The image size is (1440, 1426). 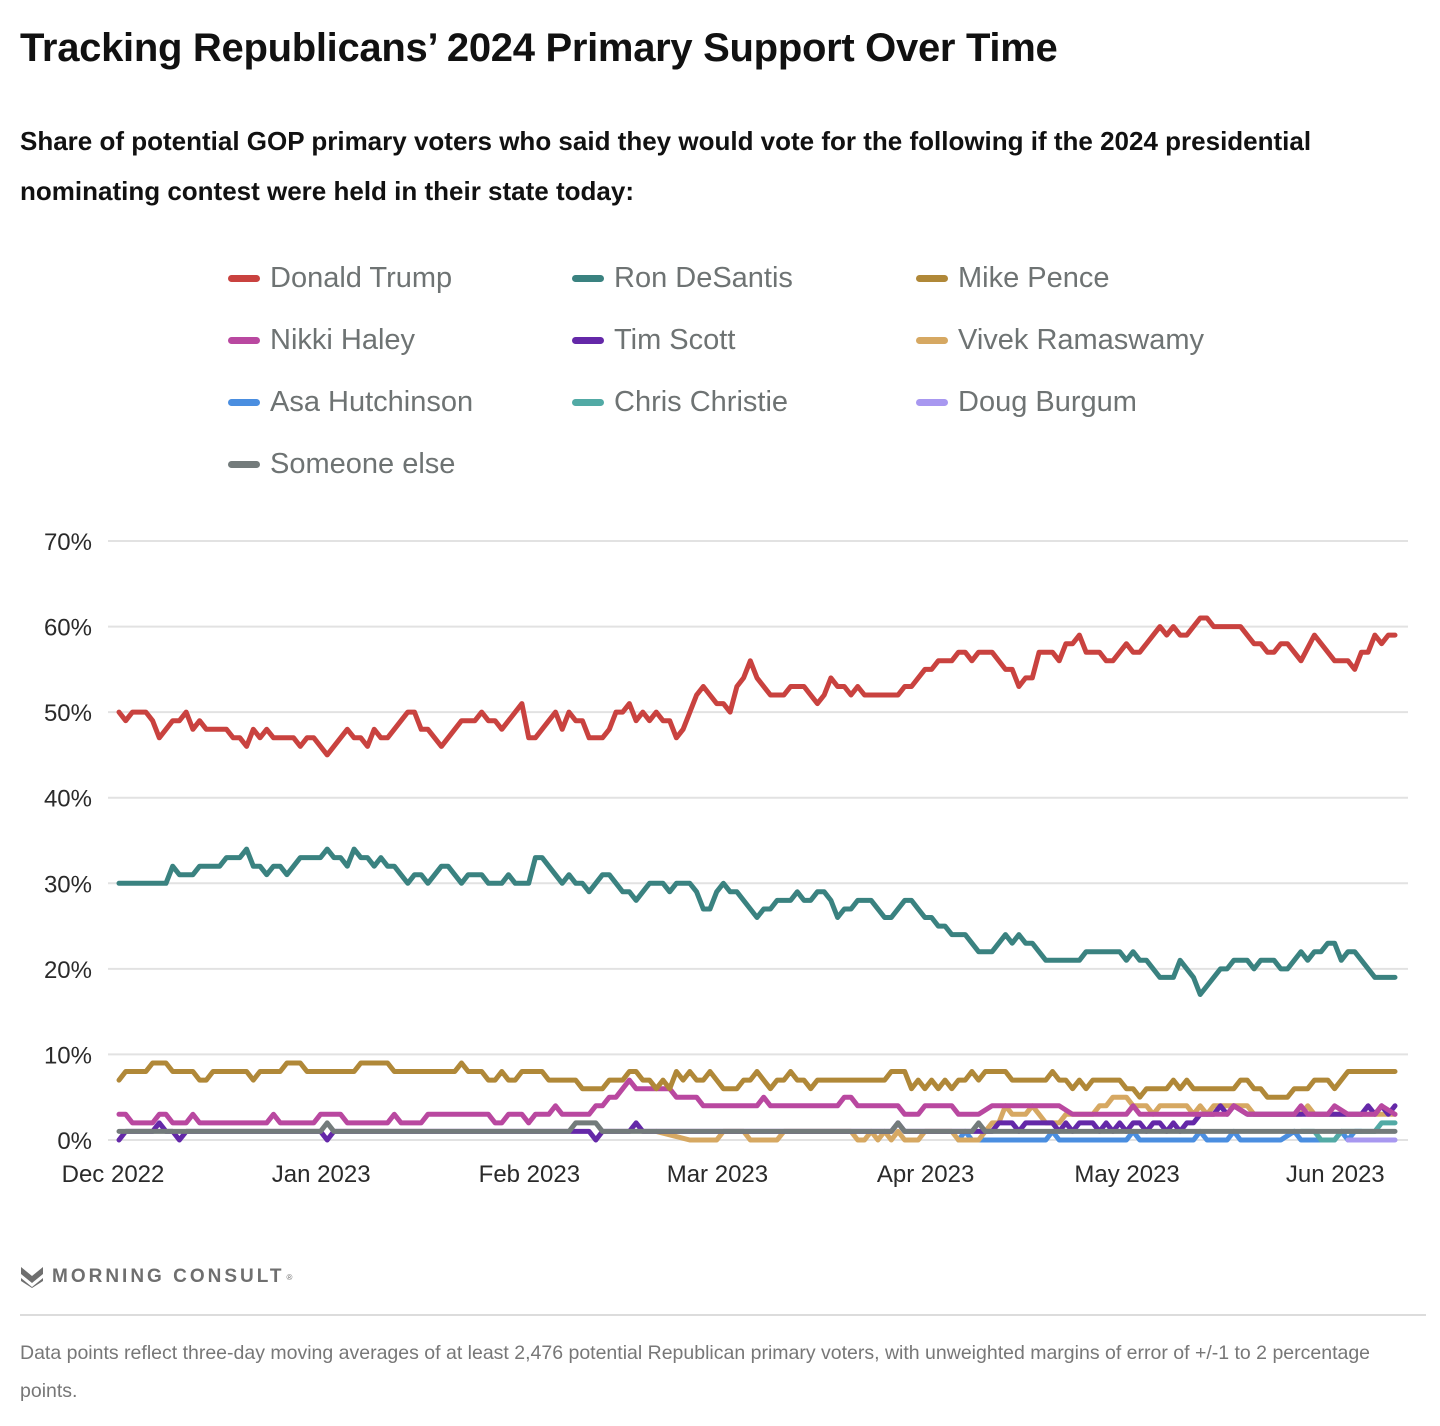 What do you see at coordinates (529, 1174) in the screenshot?
I see `x-tick-label: Feb 2023` at bounding box center [529, 1174].